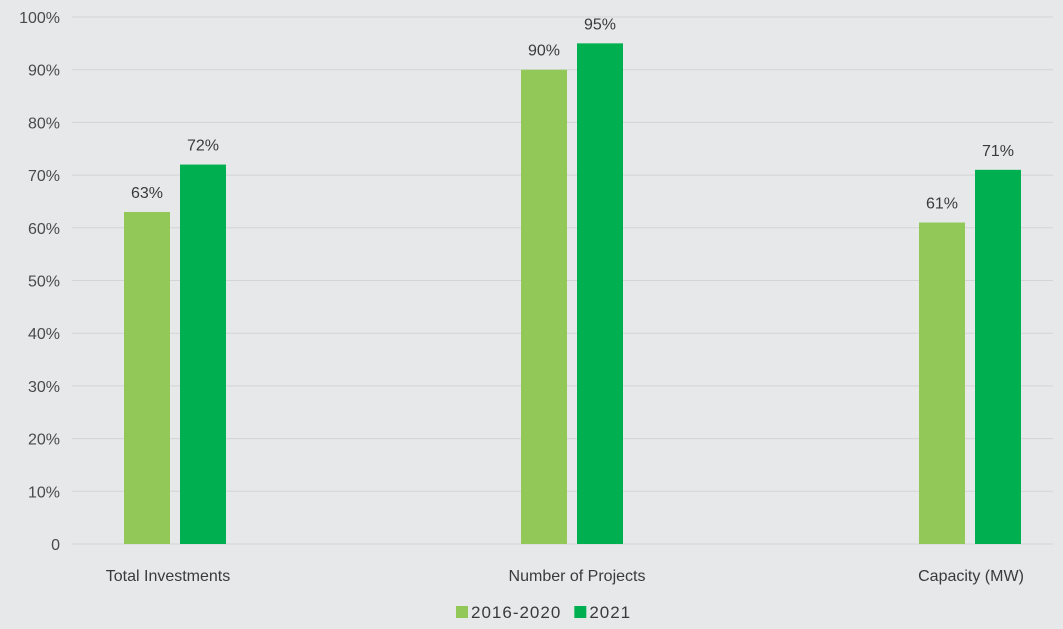 Image resolution: width=1063 pixels, height=629 pixels. What do you see at coordinates (610, 612) in the screenshot?
I see `legend-label: 2021` at bounding box center [610, 612].